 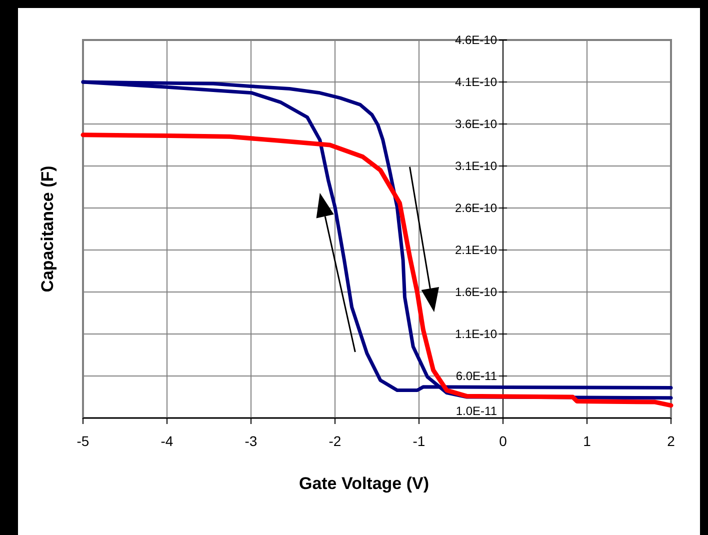 I want to click on x-tick-label: -5, so click(x=83, y=441).